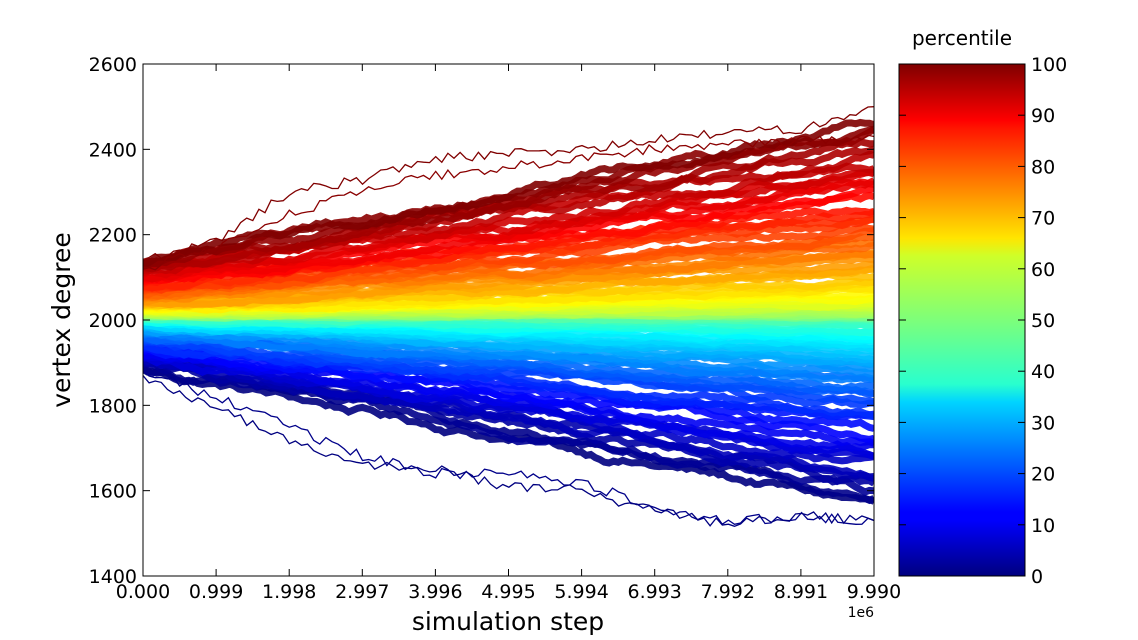 This screenshot has width=1138, height=640. What do you see at coordinates (113, 492) in the screenshot?
I see `y-tick-label: 1600` at bounding box center [113, 492].